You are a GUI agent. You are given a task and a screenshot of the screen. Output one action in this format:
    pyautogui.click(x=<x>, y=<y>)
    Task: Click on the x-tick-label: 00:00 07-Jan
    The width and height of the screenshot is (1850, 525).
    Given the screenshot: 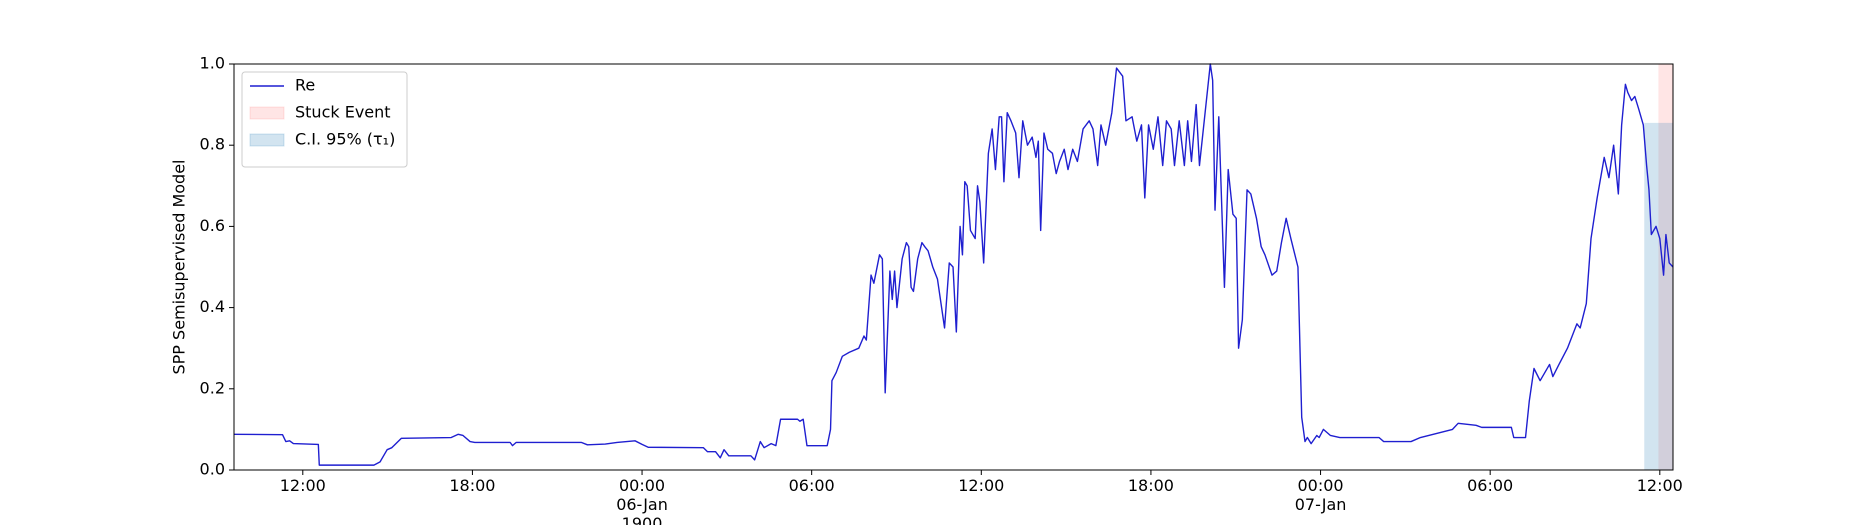 What is the action you would take?
    pyautogui.click(x=1321, y=495)
    